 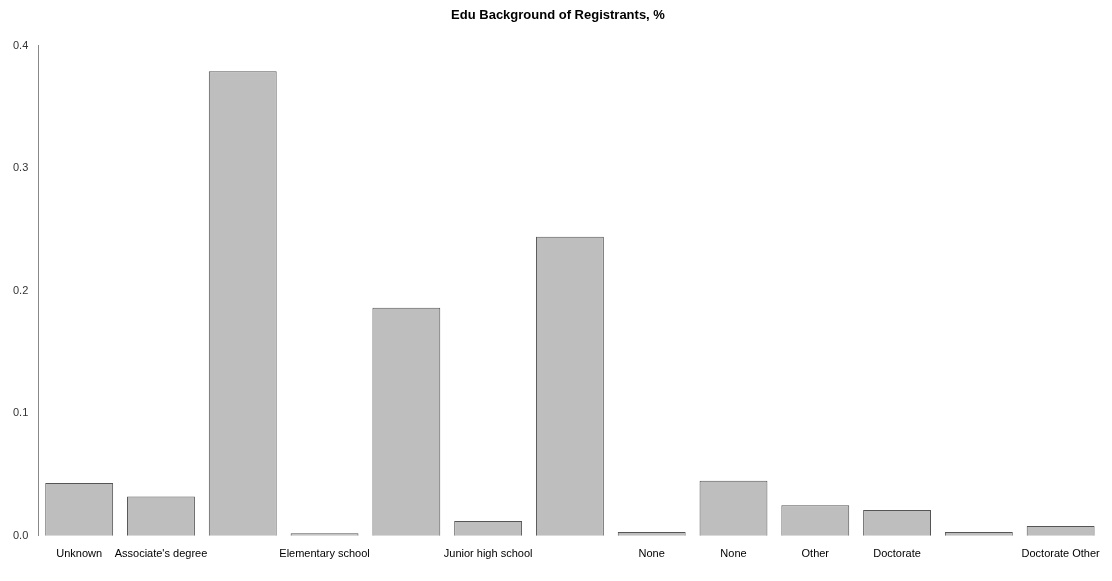 What do you see at coordinates (20, 534) in the screenshot?
I see `y-tick-label: 0.0` at bounding box center [20, 534].